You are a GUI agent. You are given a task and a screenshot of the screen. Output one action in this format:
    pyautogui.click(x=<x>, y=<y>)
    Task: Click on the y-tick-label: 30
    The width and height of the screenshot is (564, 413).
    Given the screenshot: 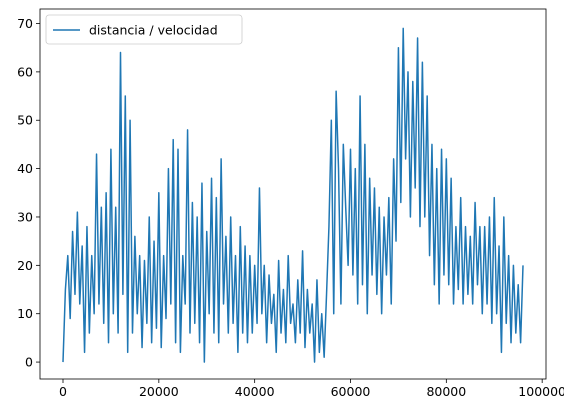 What is the action you would take?
    pyautogui.click(x=25, y=216)
    